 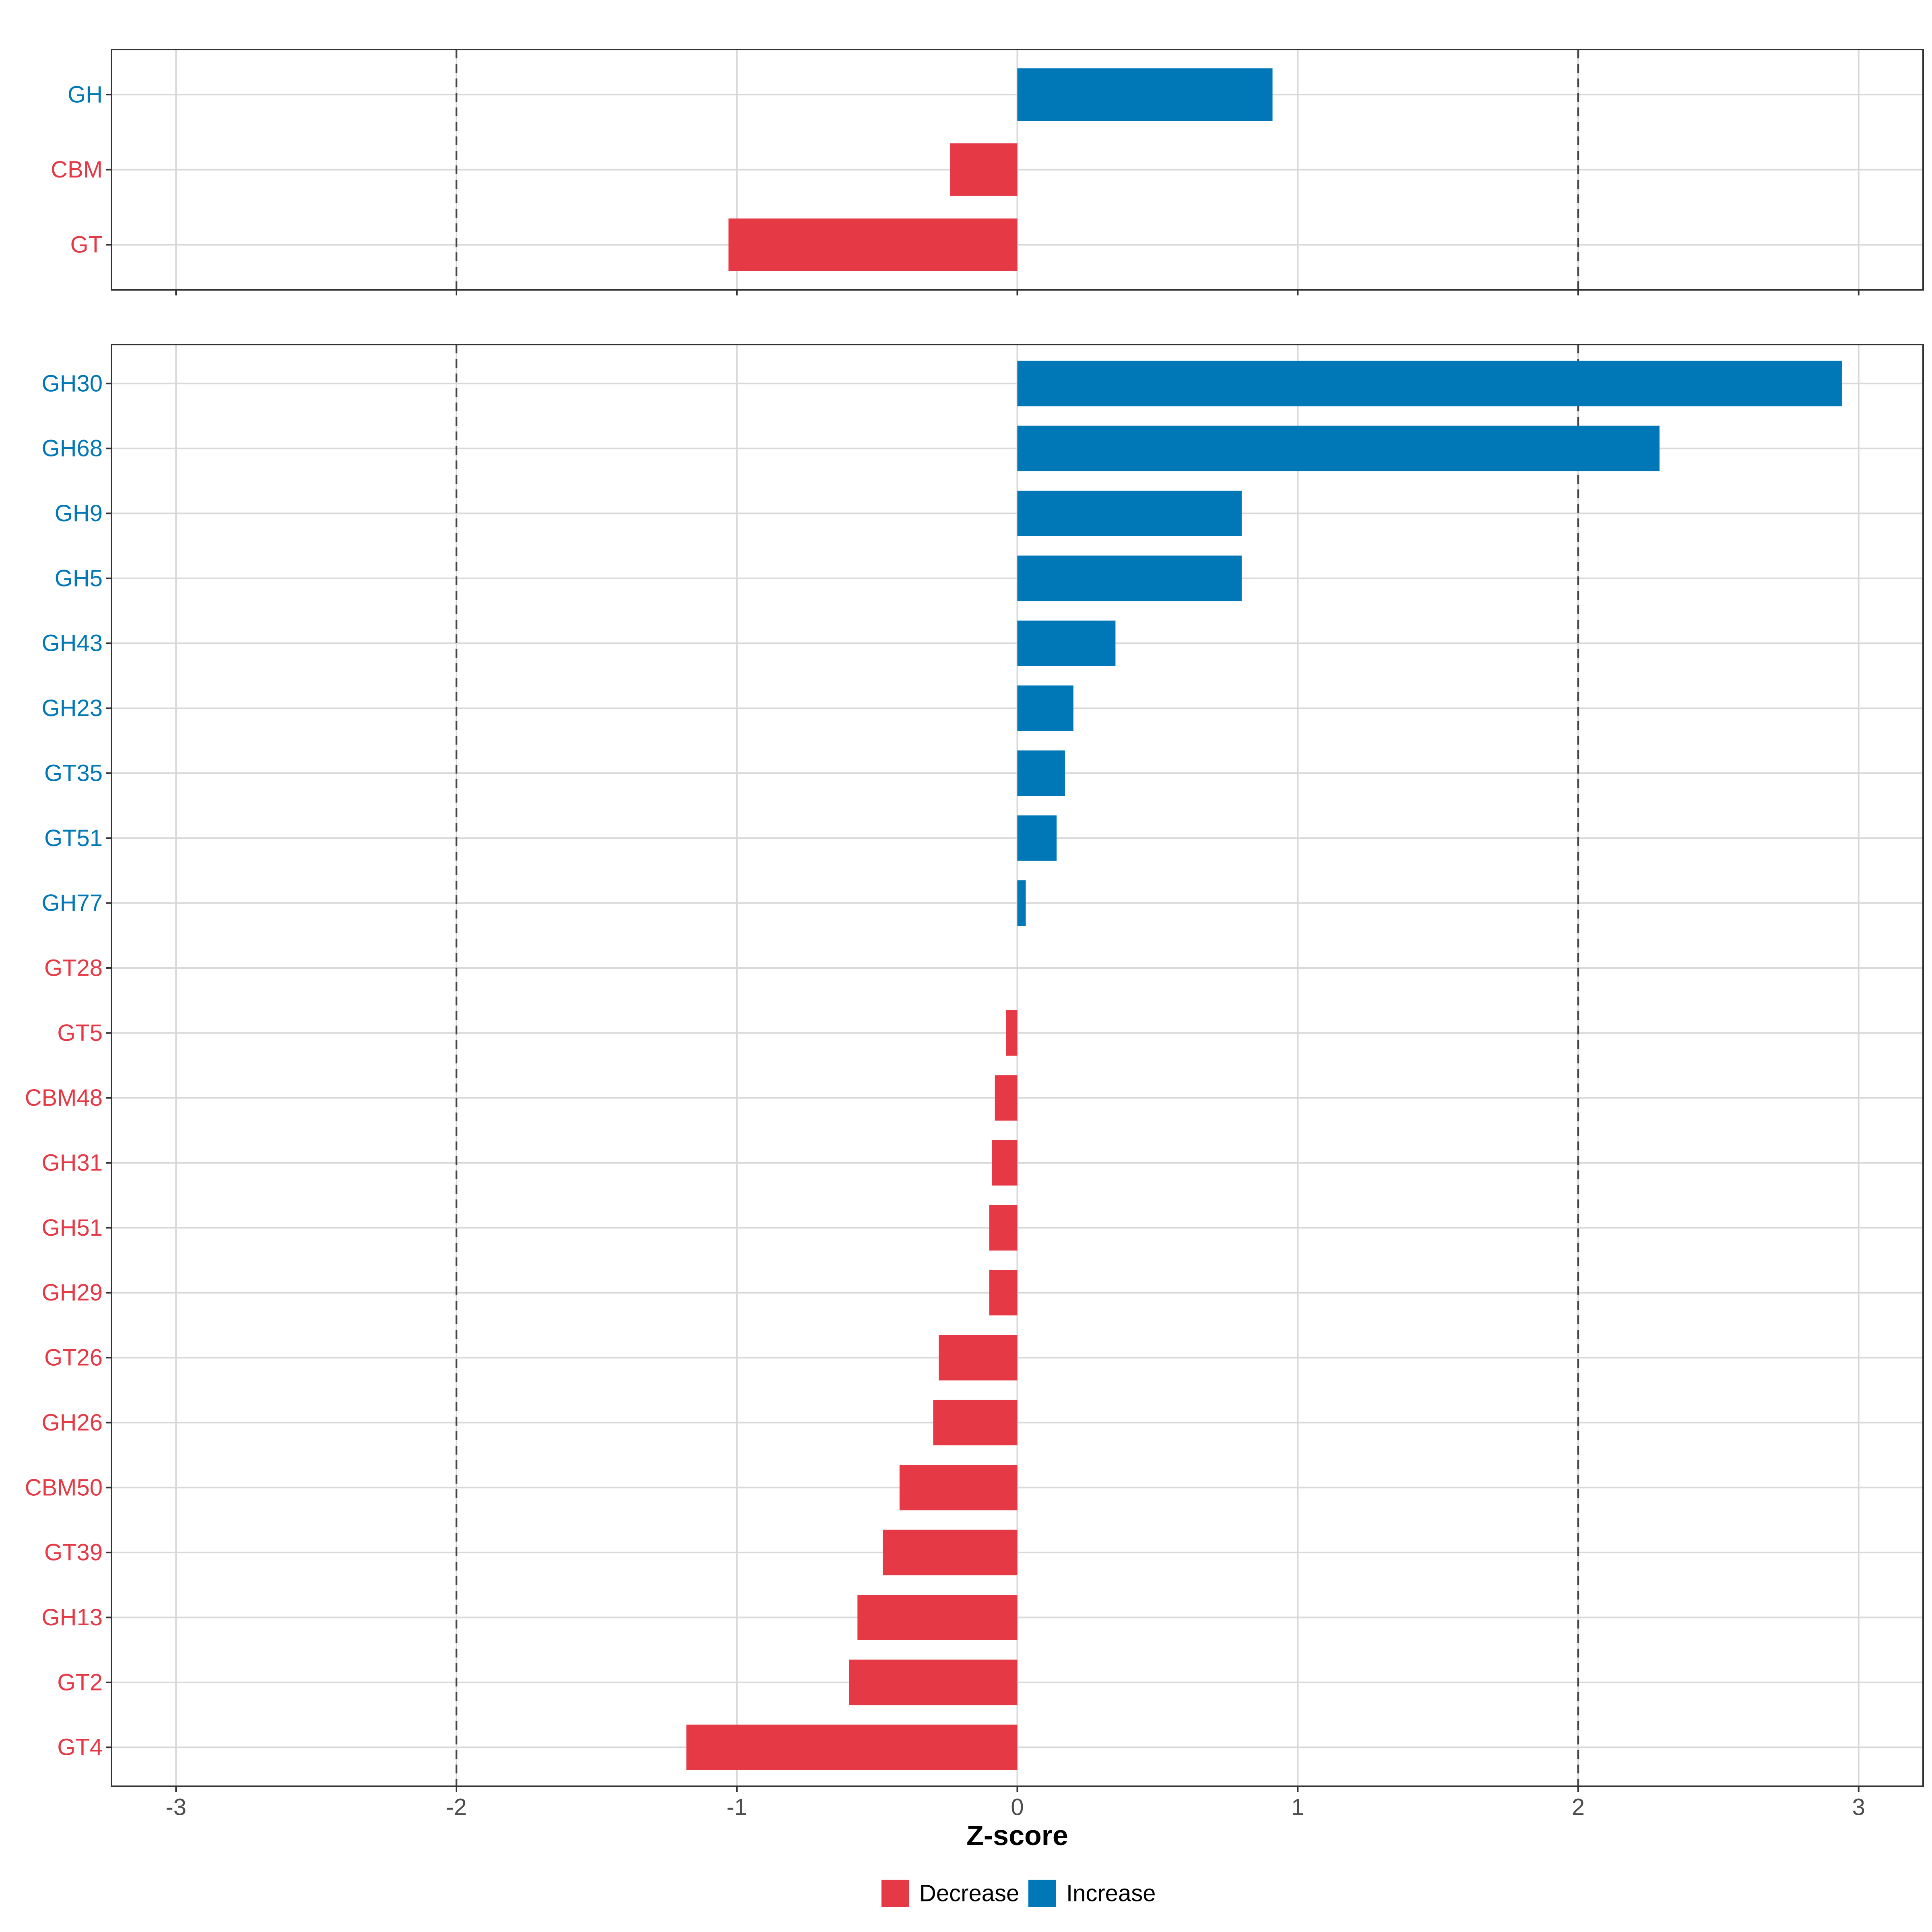 I want to click on x-tick-label: 1, so click(x=1297, y=1807).